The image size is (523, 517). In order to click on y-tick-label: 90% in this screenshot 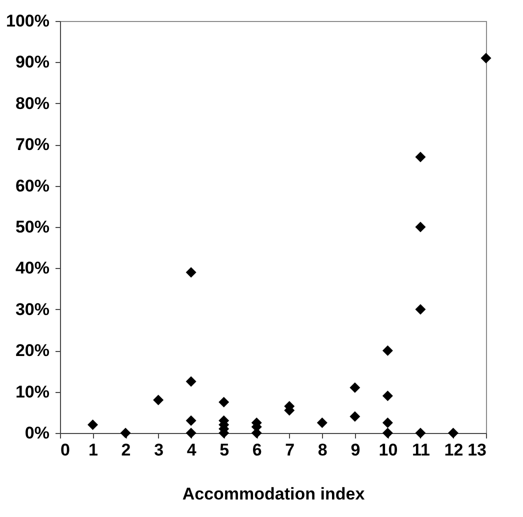, I will do `click(32, 62)`.